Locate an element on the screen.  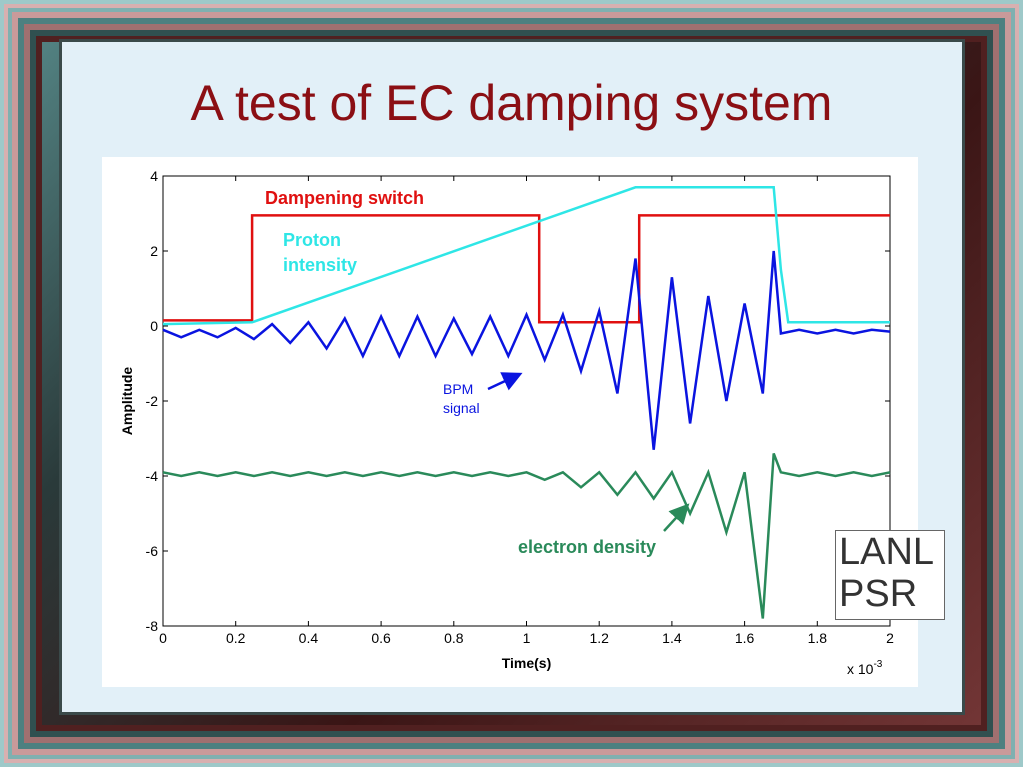
series-annotation: BPM signal is located at coordinates (461, 398).